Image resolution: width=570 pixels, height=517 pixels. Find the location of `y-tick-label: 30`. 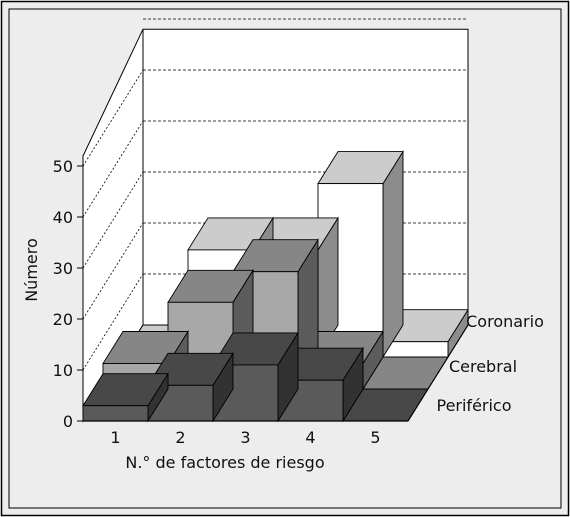

y-tick-label: 30 is located at coordinates (63, 268).